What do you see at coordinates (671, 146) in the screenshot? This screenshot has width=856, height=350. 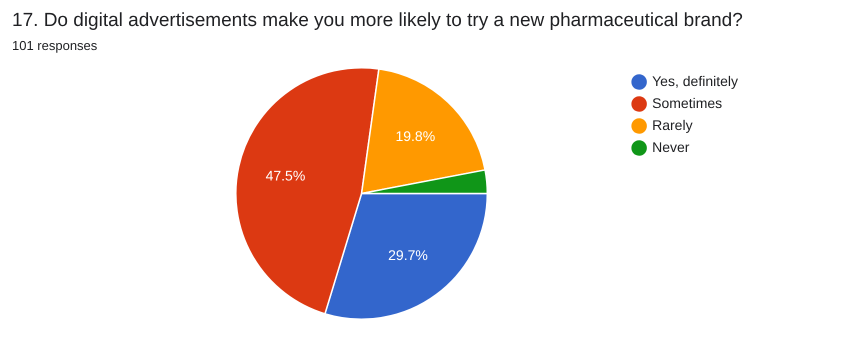 I see `legend-label: Never` at bounding box center [671, 146].